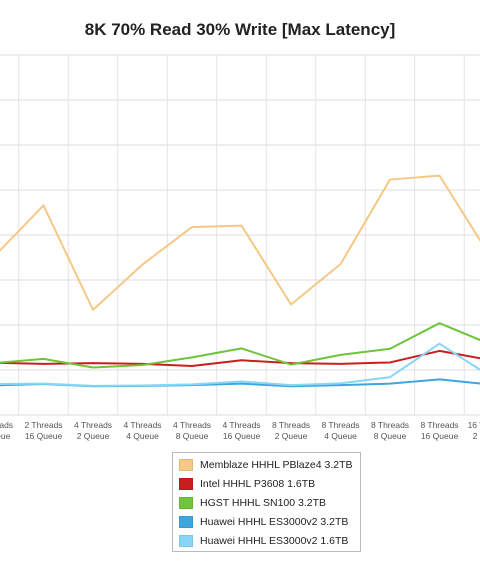 The image size is (480, 569). Describe the element at coordinates (274, 521) in the screenshot. I see `legend-label: Huawei HHHL ES3000v2 3.2TB` at that location.